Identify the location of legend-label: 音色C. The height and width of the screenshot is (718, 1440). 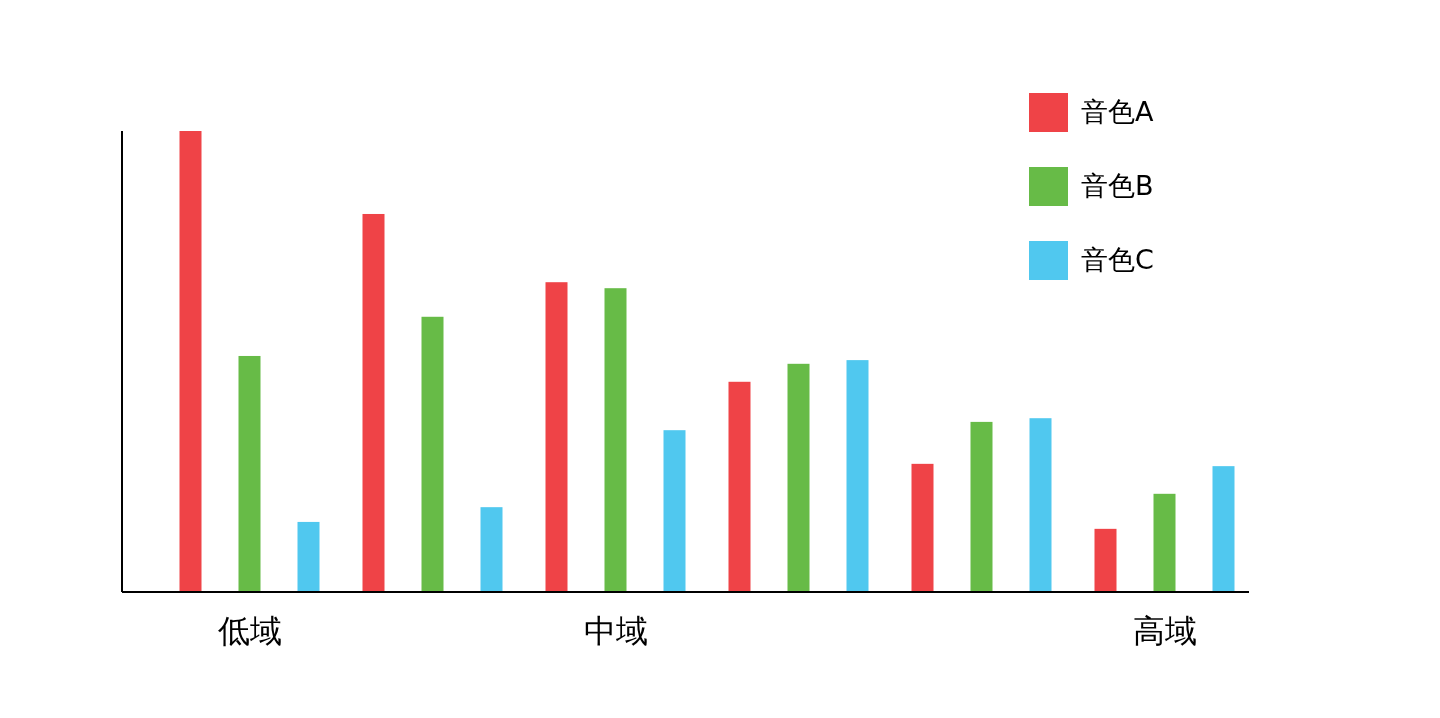
(1117, 259).